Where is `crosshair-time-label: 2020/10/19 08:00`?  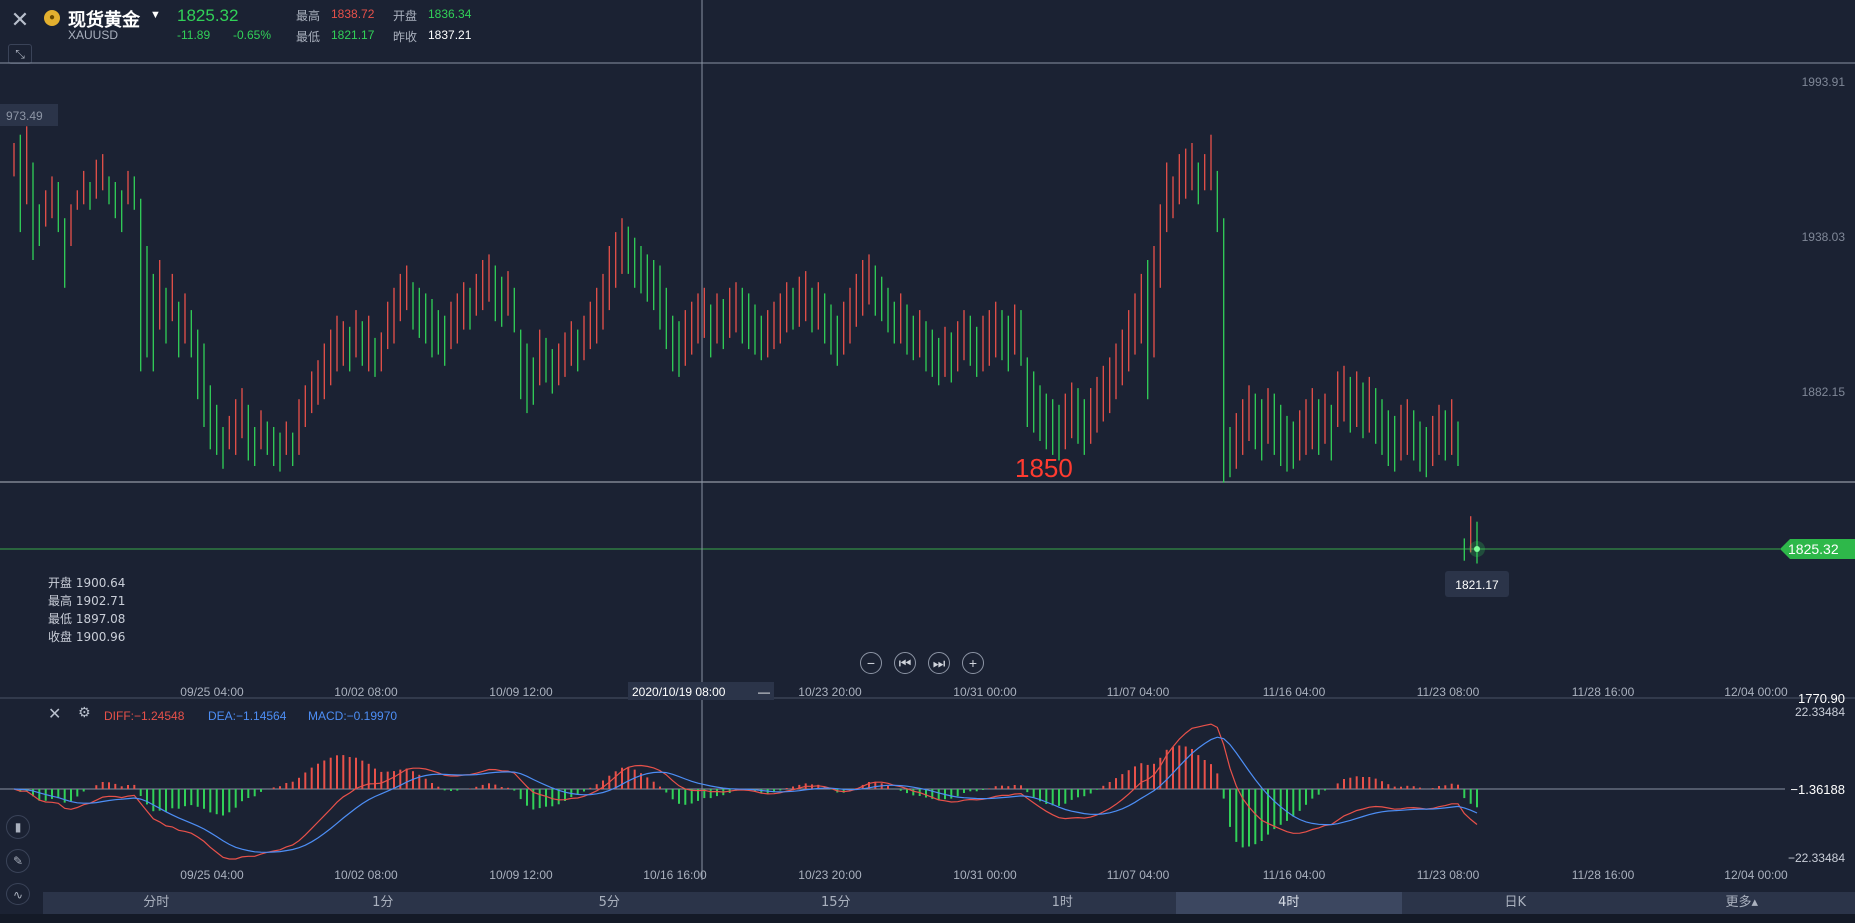 crosshair-time-label: 2020/10/19 08:00 is located at coordinates (679, 692).